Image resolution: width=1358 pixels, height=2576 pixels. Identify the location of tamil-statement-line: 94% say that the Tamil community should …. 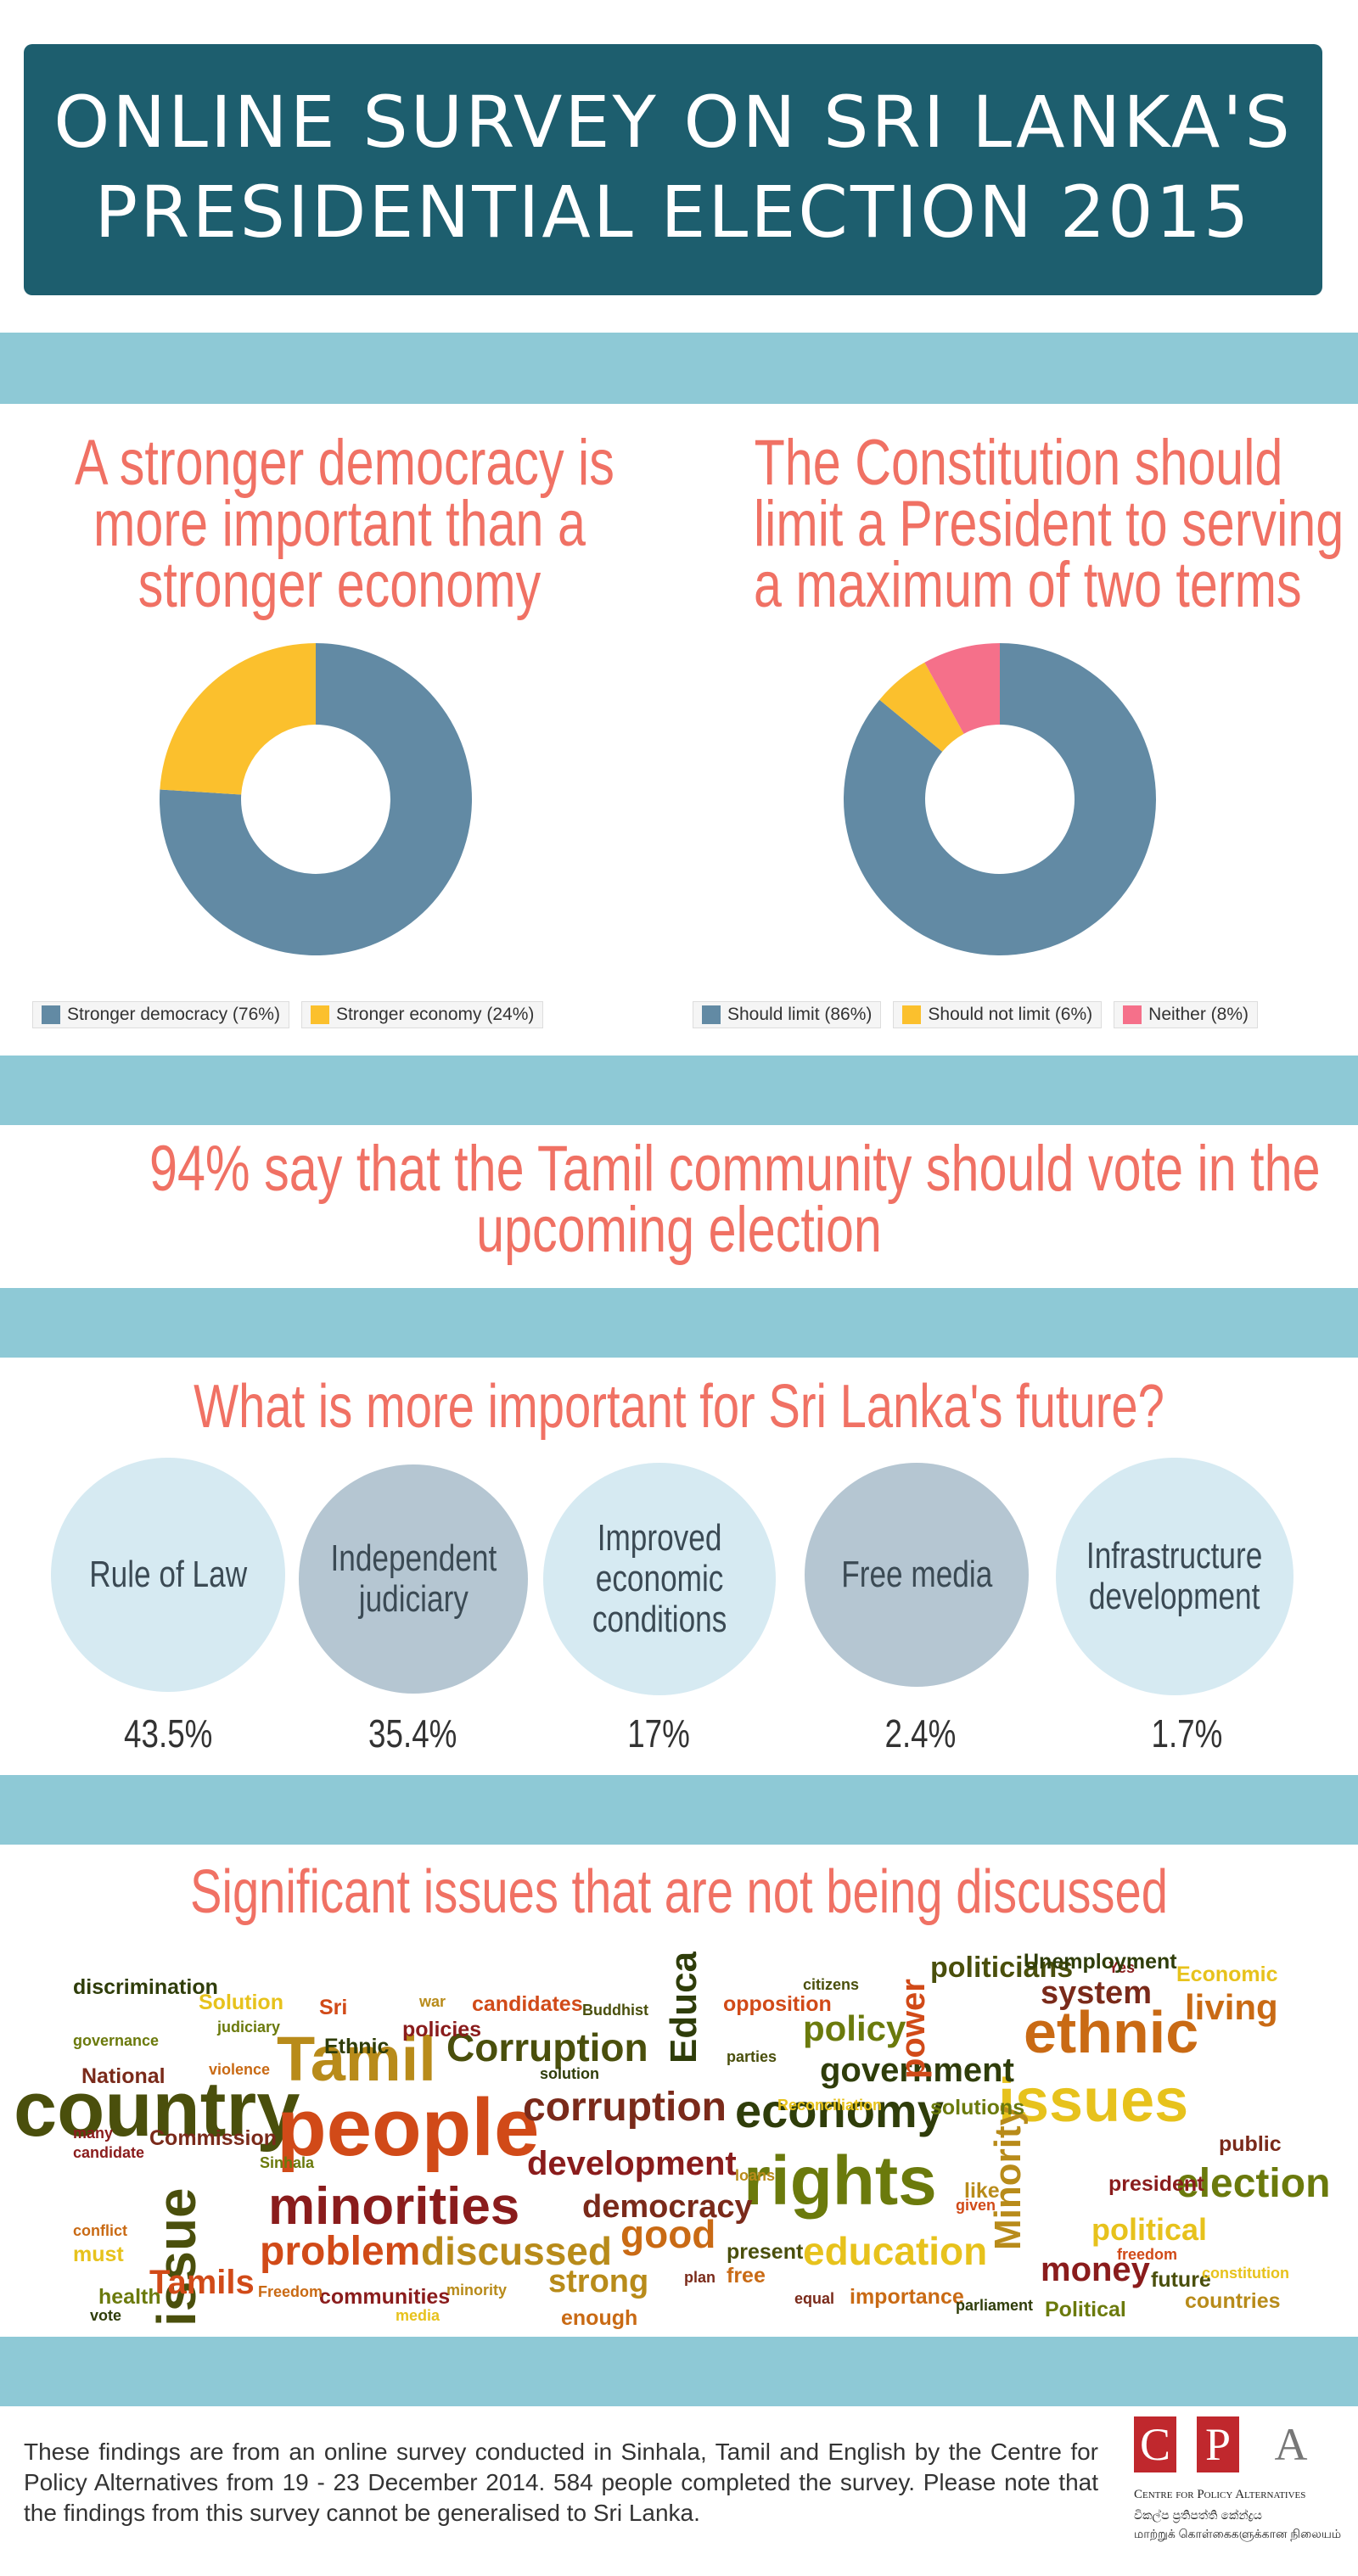
(735, 1169).